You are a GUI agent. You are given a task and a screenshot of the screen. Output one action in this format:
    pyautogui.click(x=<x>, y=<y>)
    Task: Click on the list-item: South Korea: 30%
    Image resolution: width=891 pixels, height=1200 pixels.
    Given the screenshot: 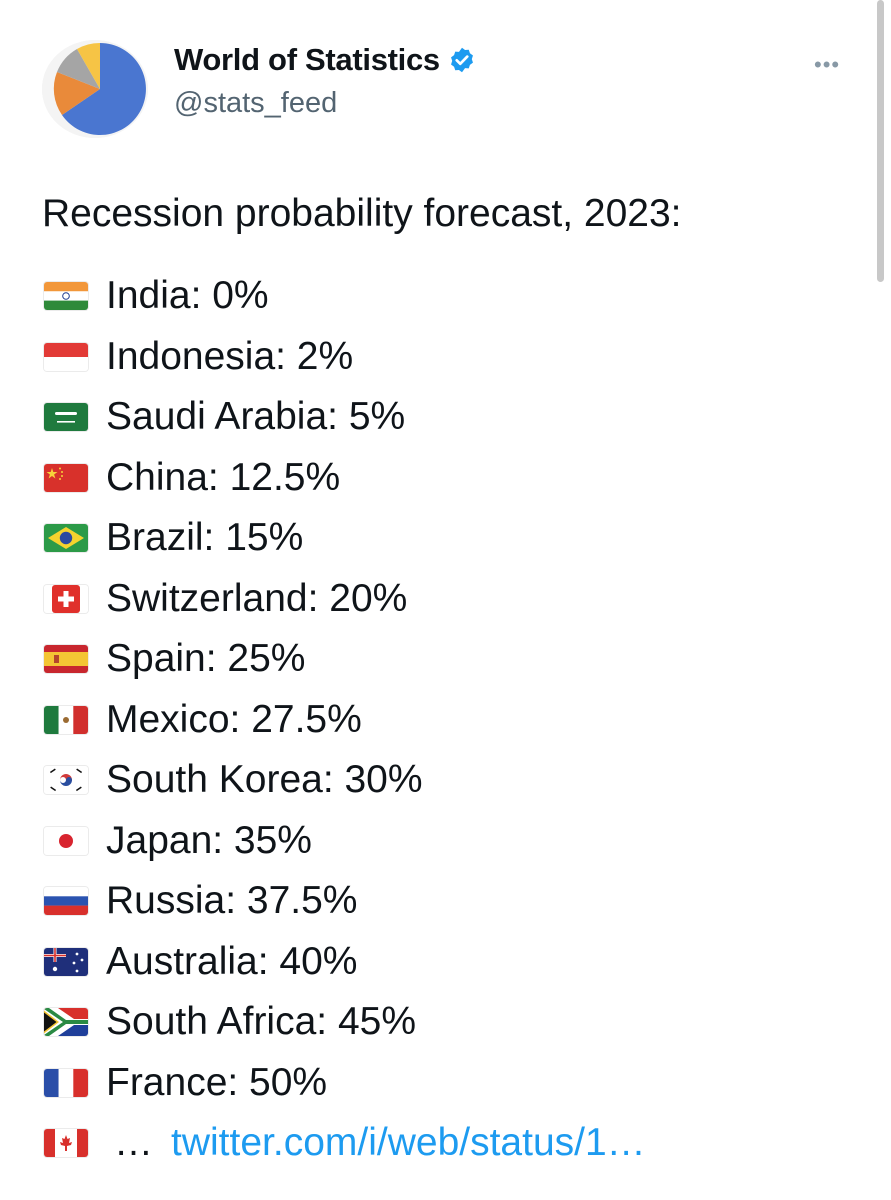 What is the action you would take?
    pyautogui.click(x=345, y=780)
    